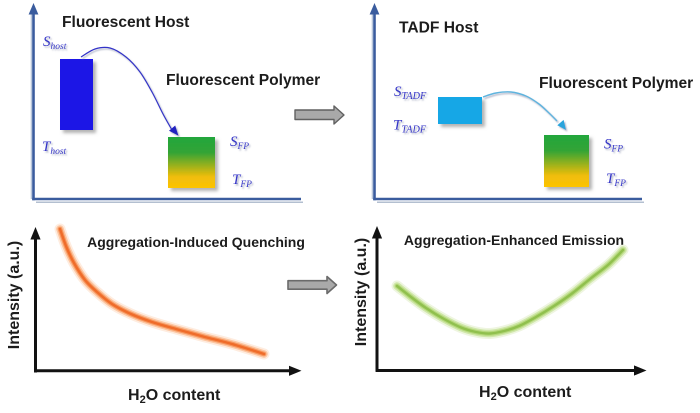 The image size is (700, 413). Describe the element at coordinates (514, 240) in the screenshot. I see `svg-text: Aggregation-Enhanced Emission` at that location.